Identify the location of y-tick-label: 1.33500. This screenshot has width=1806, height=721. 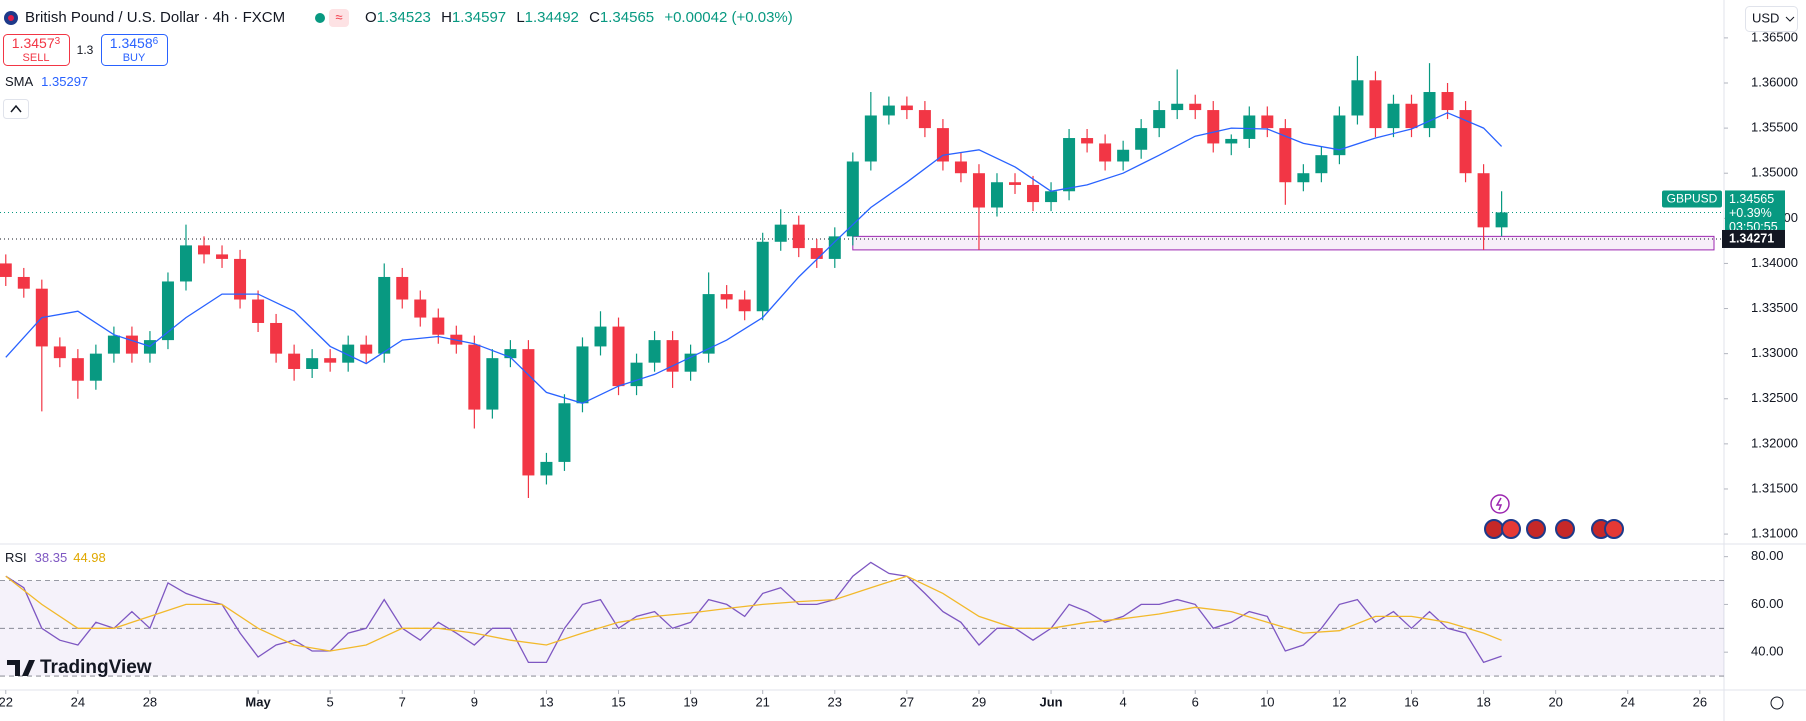
(1774, 307).